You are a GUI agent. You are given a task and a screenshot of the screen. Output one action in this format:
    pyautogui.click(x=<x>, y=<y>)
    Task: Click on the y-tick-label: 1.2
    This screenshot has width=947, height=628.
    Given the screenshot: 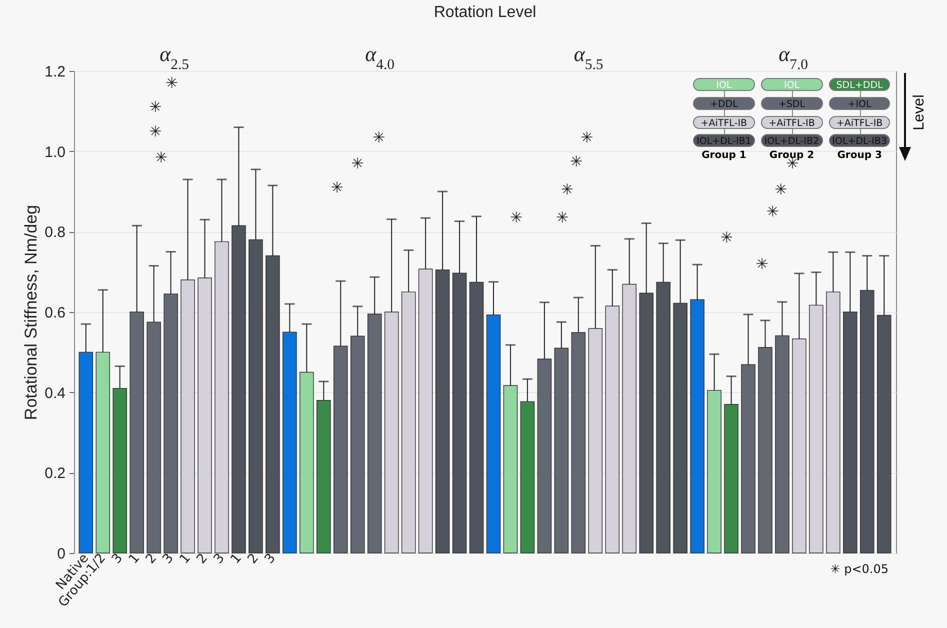 What is the action you would take?
    pyautogui.click(x=55, y=72)
    